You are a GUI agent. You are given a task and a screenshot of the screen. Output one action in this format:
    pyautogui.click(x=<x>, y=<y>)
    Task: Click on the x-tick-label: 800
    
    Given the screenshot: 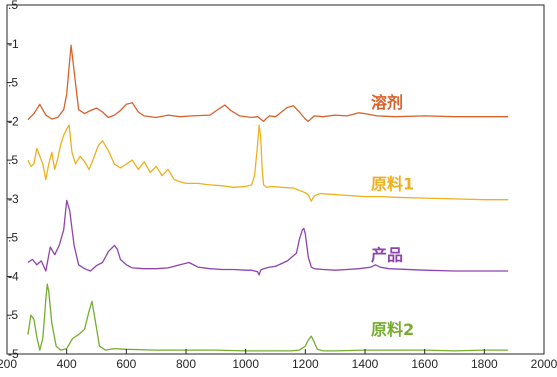 What is the action you would take?
    pyautogui.click(x=186, y=364)
    